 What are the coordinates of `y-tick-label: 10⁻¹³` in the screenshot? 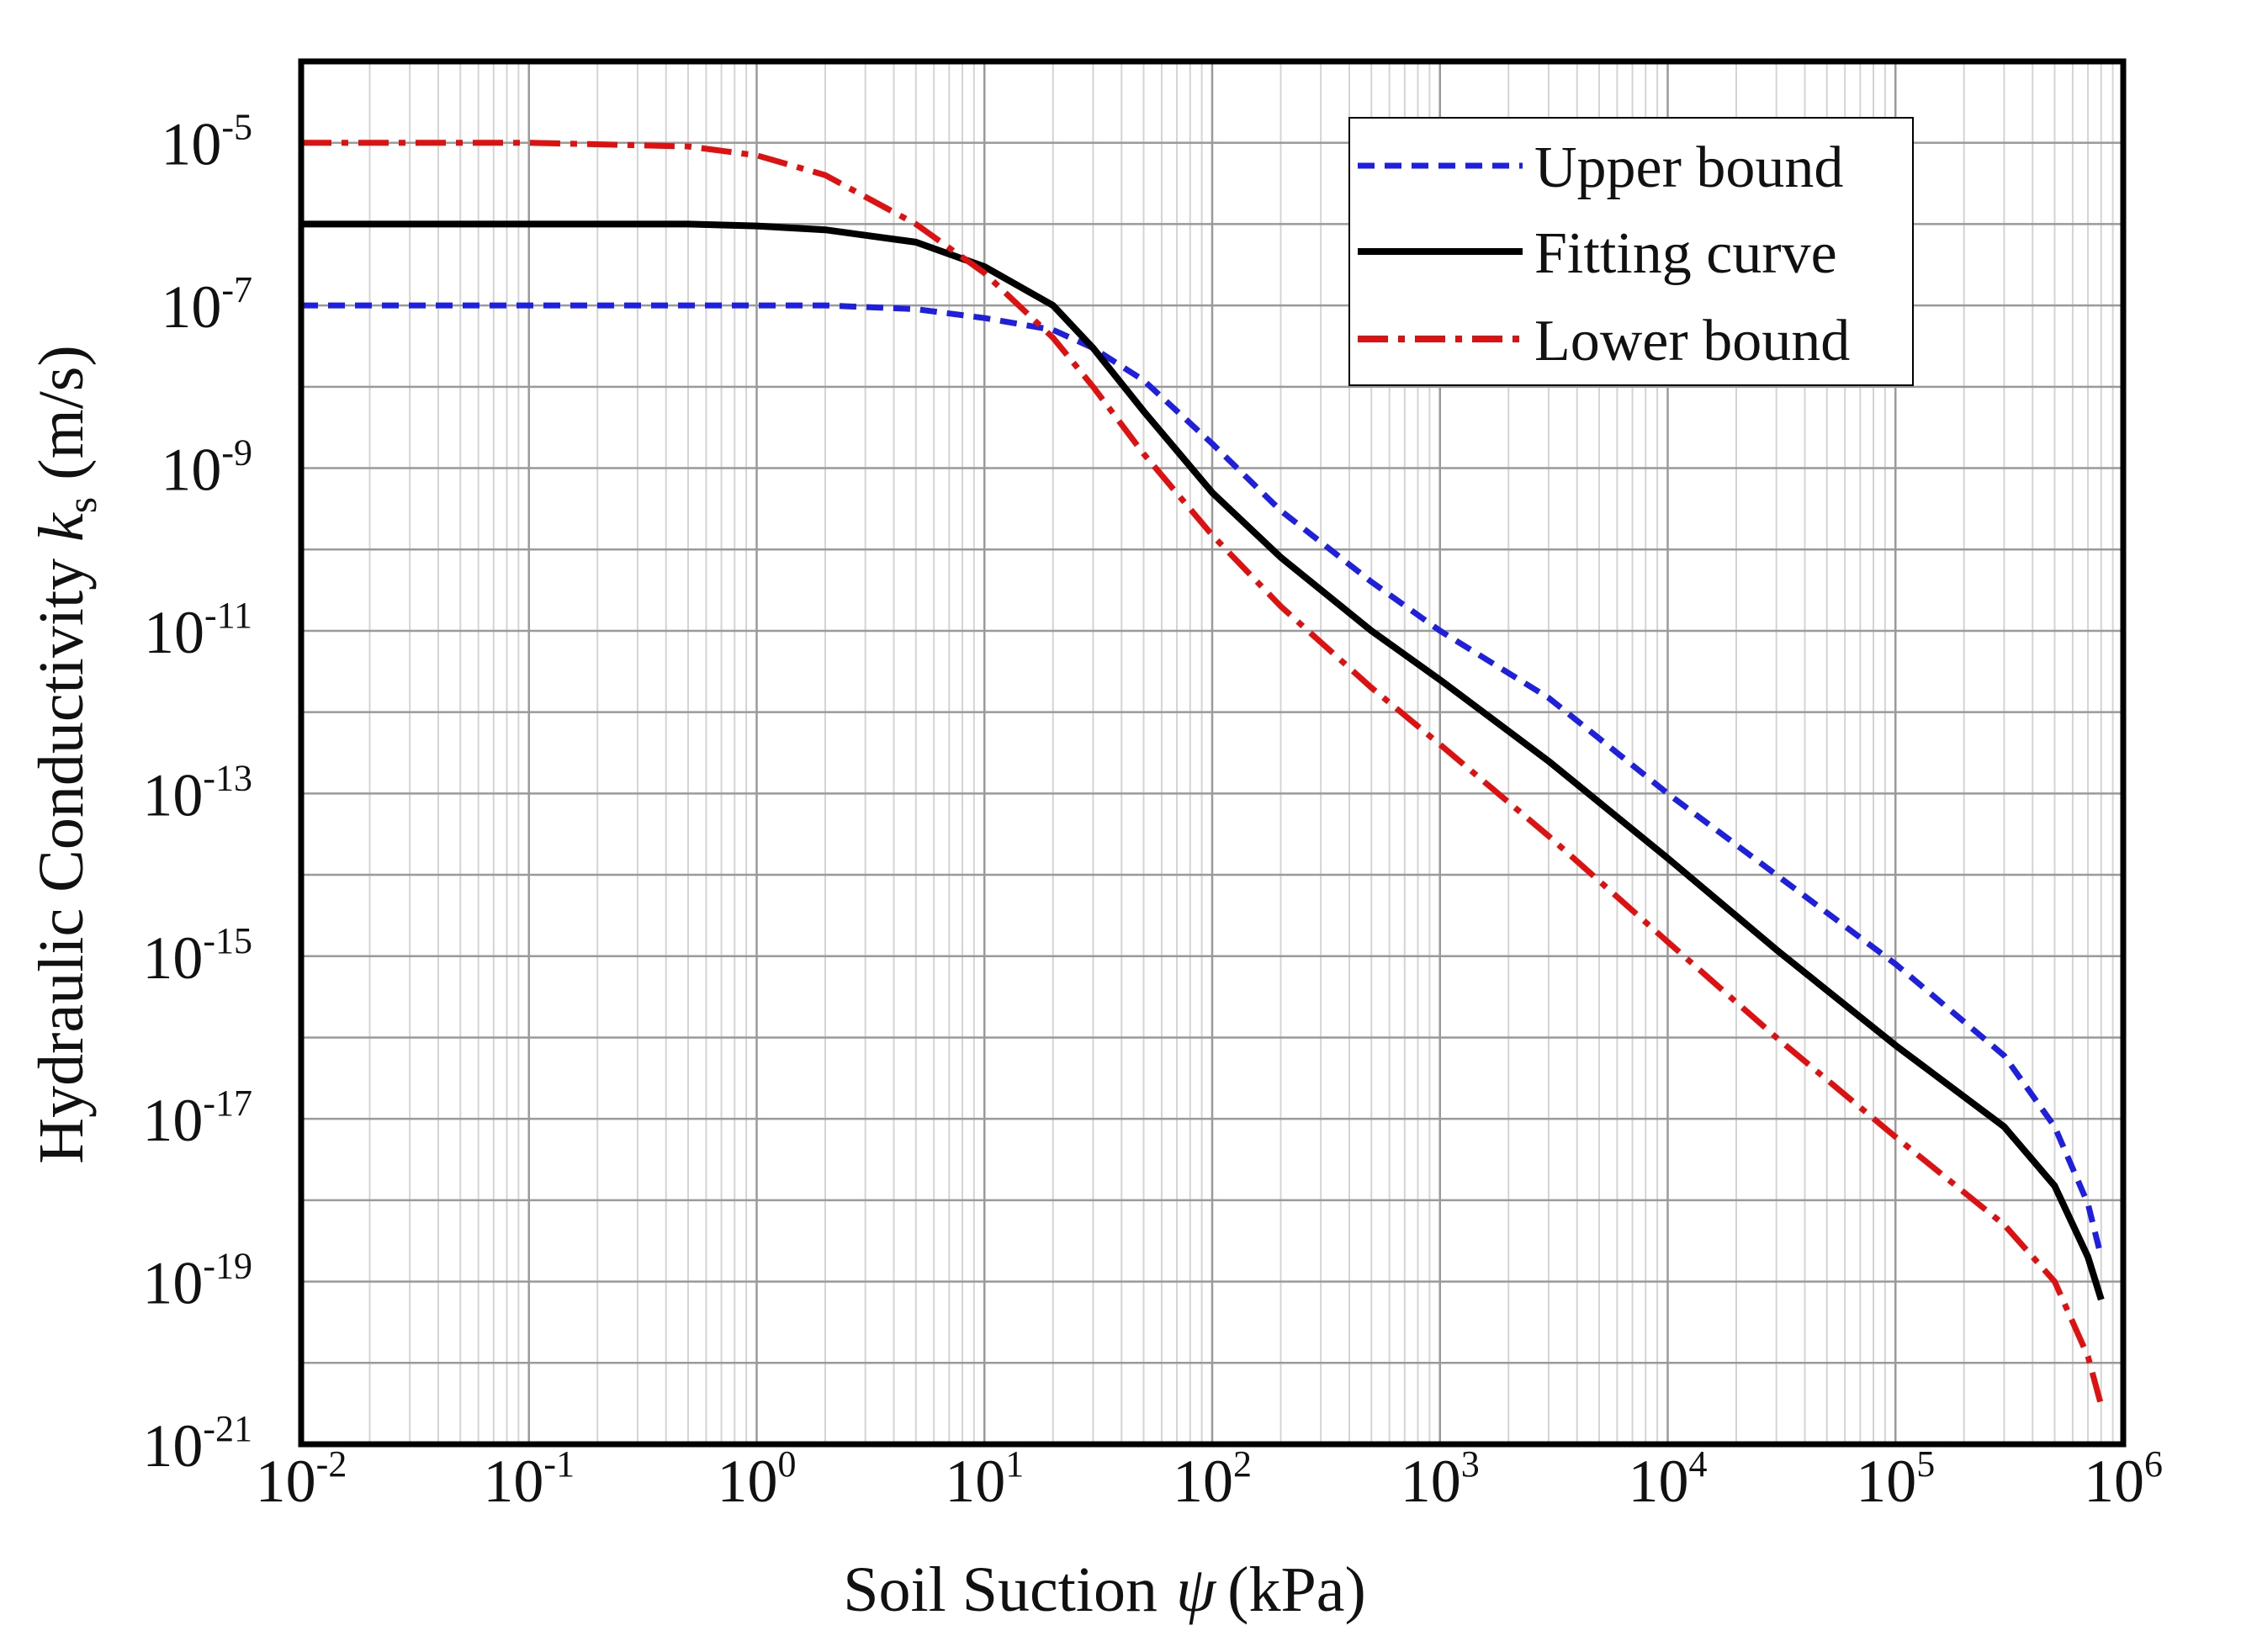 It's located at (197, 793).